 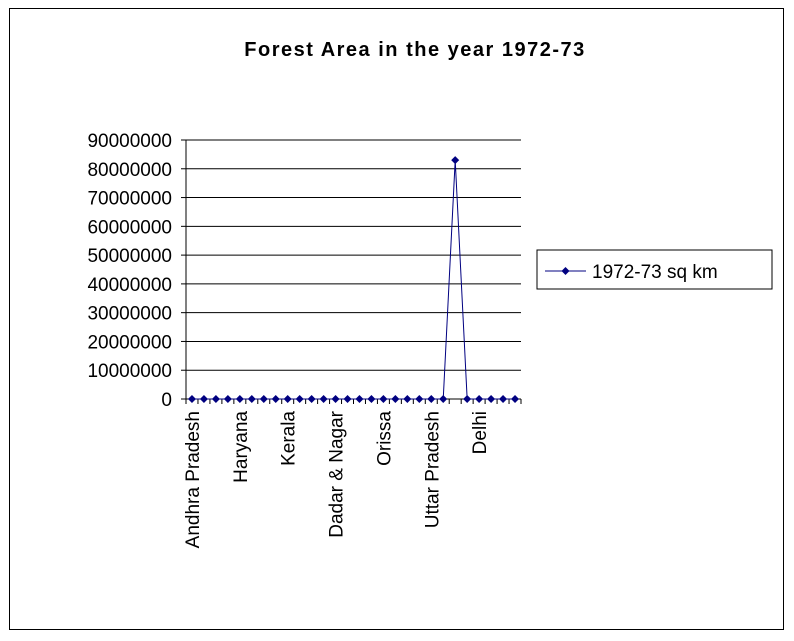 What do you see at coordinates (129, 256) in the screenshot?
I see `y-tick-label: 50000000` at bounding box center [129, 256].